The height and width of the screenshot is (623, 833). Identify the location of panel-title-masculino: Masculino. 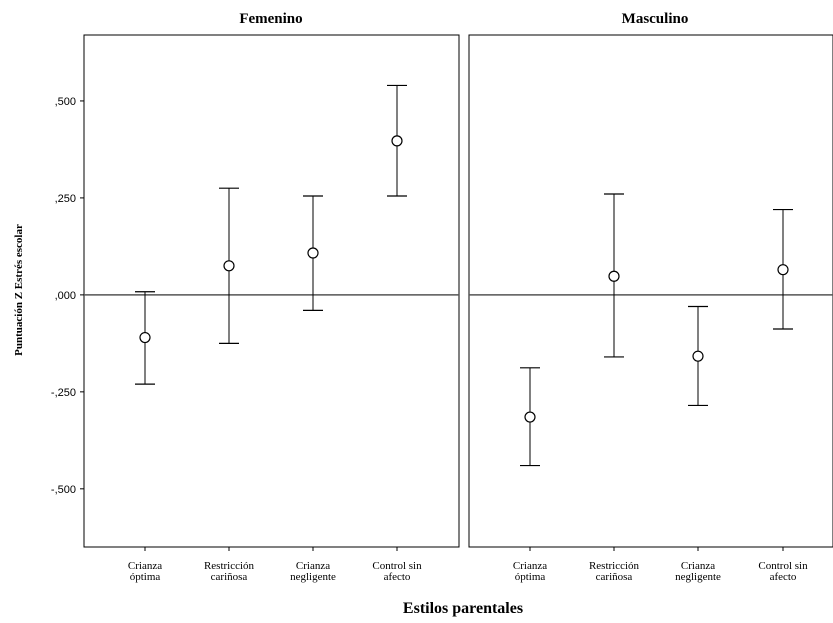
(655, 19).